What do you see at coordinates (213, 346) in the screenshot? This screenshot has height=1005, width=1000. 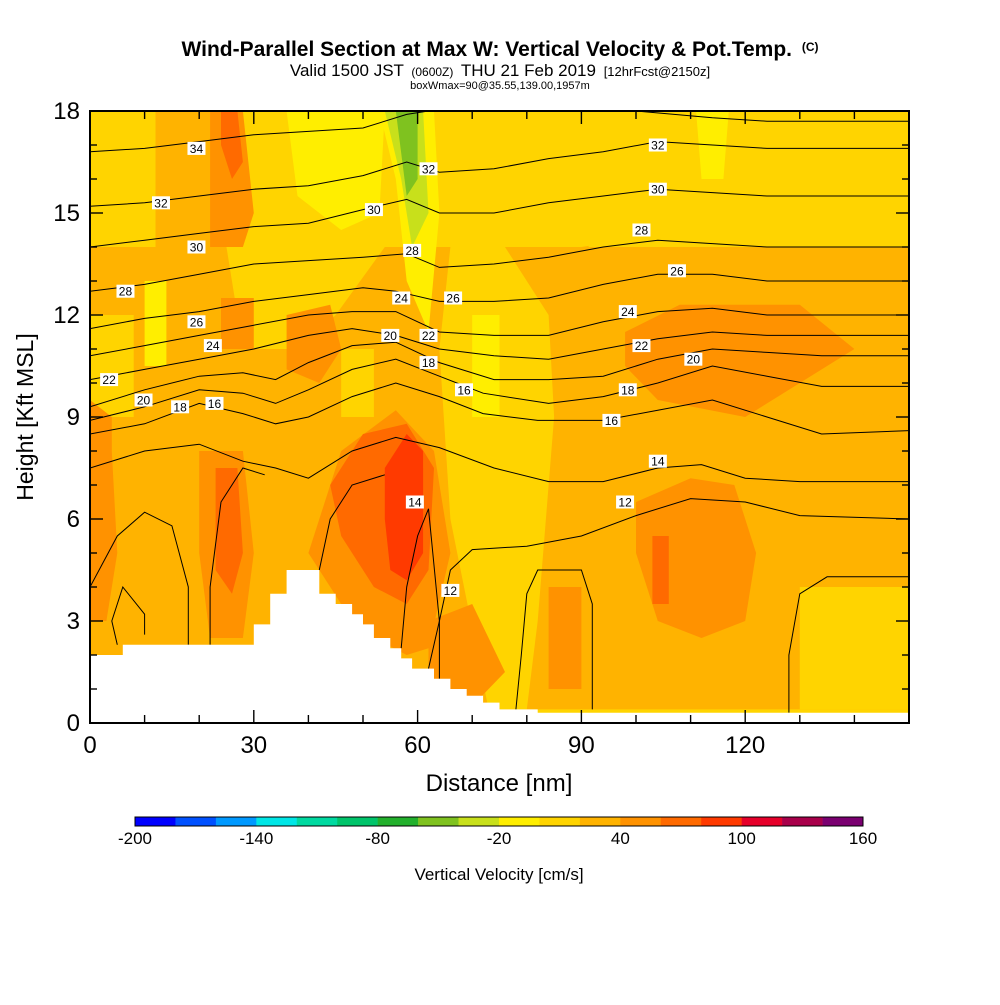 I see `contour-label-5: 24` at bounding box center [213, 346].